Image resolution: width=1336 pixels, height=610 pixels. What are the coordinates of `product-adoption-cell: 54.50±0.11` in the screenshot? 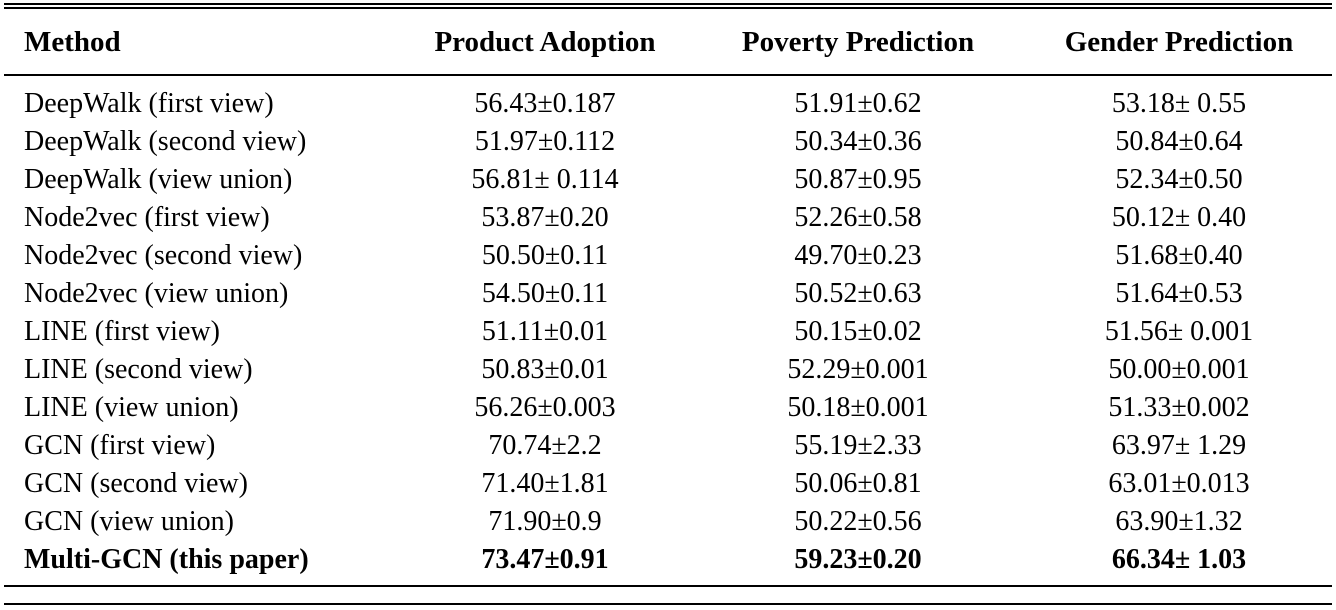 It's located at (545, 293).